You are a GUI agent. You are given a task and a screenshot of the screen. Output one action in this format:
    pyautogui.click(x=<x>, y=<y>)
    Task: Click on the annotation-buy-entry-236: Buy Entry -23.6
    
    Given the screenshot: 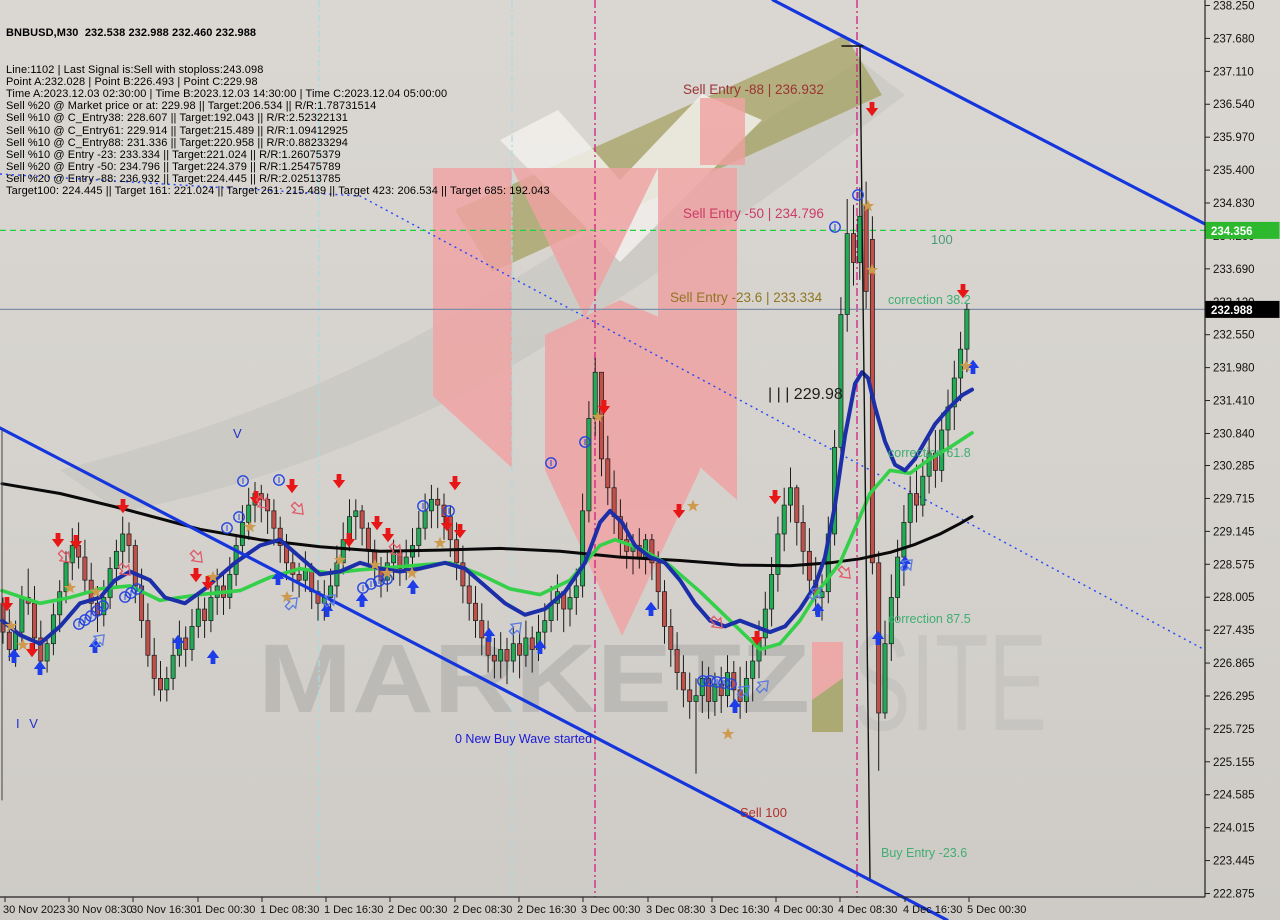 What is the action you would take?
    pyautogui.click(x=924, y=853)
    